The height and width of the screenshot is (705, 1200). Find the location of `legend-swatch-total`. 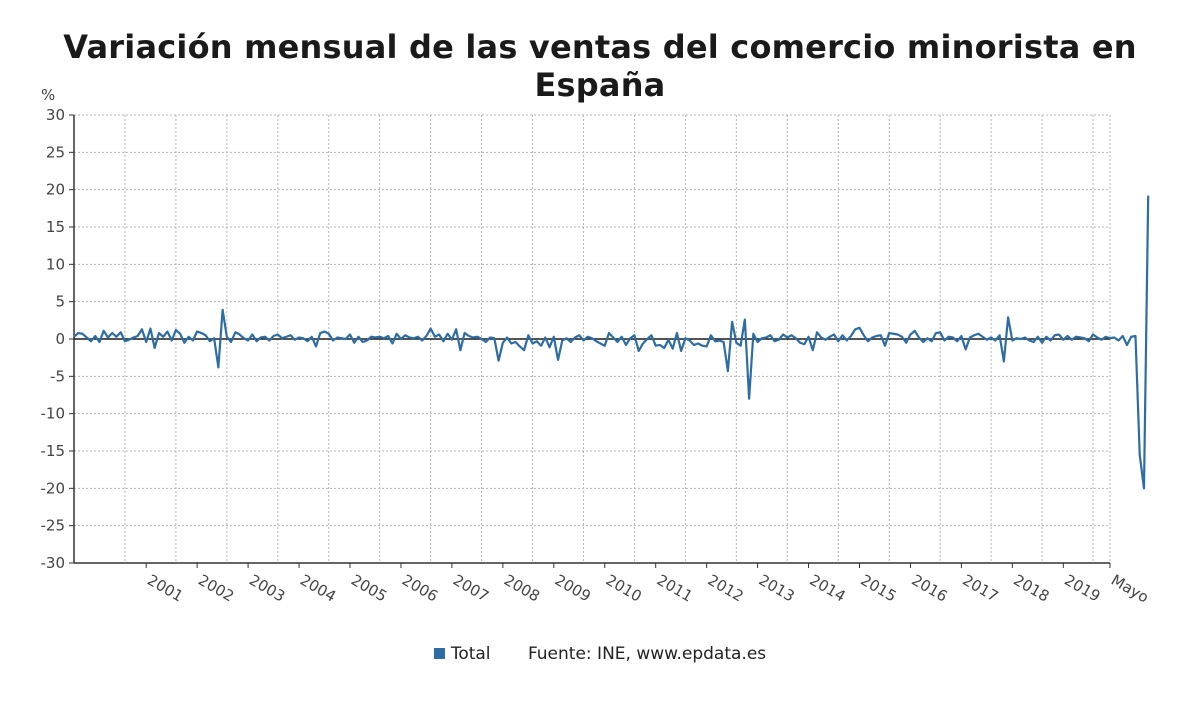

legend-swatch-total is located at coordinates (439, 653).